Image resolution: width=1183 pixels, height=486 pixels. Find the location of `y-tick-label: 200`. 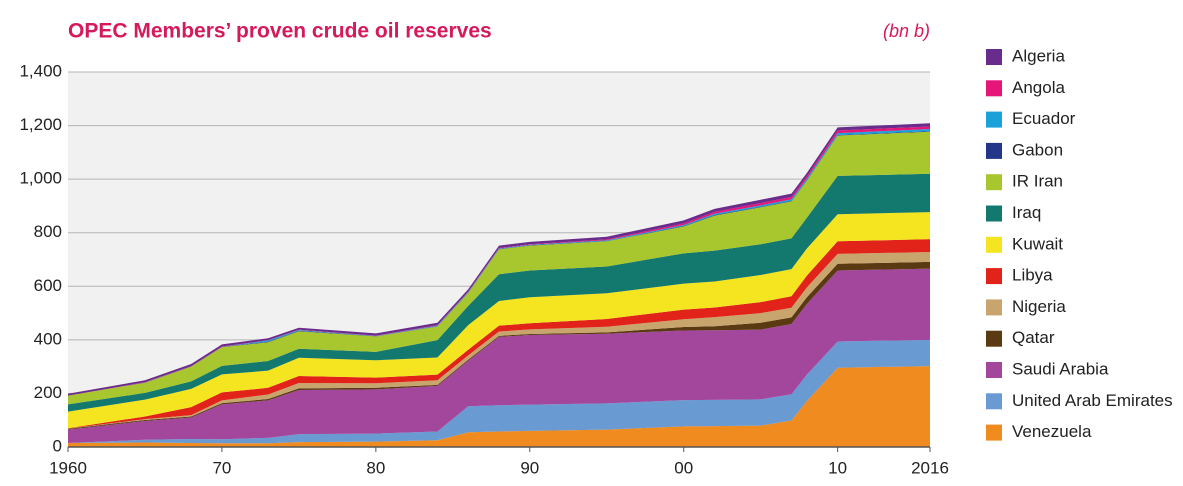

y-tick-label: 200 is located at coordinates (48, 392).